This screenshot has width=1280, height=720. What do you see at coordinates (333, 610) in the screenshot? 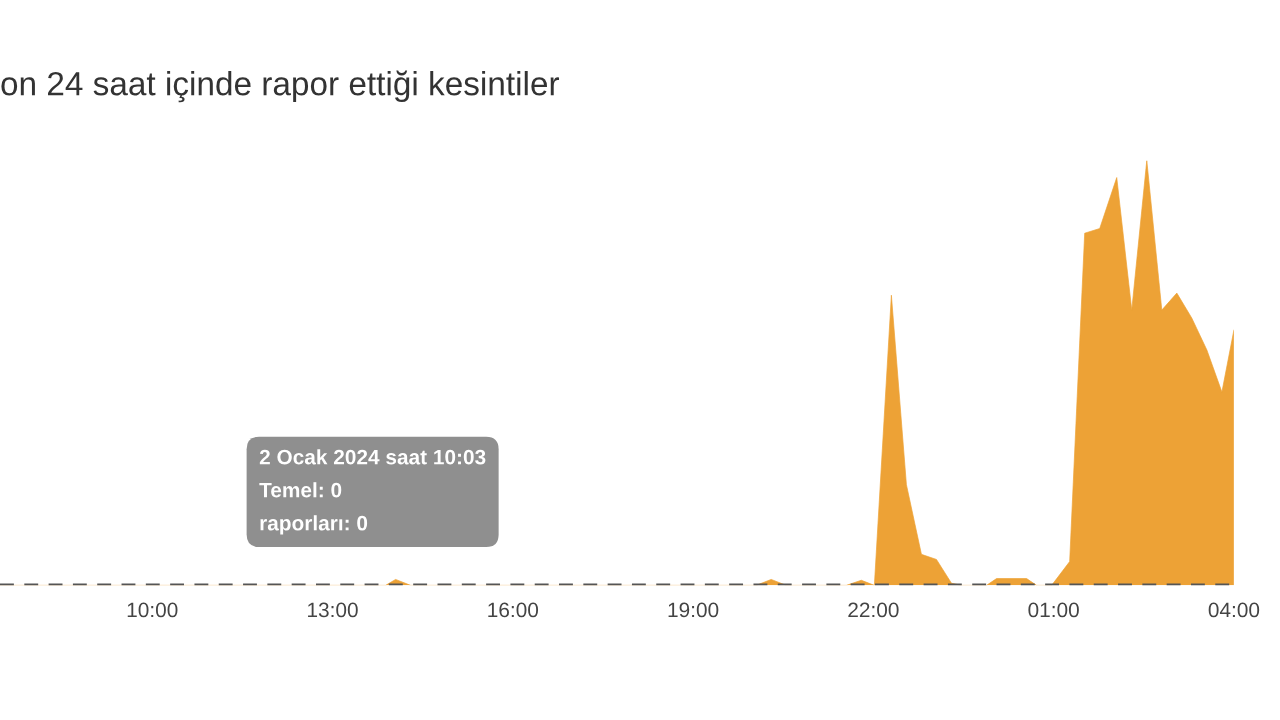
I see `x-tick-label: 13:00` at bounding box center [333, 610].